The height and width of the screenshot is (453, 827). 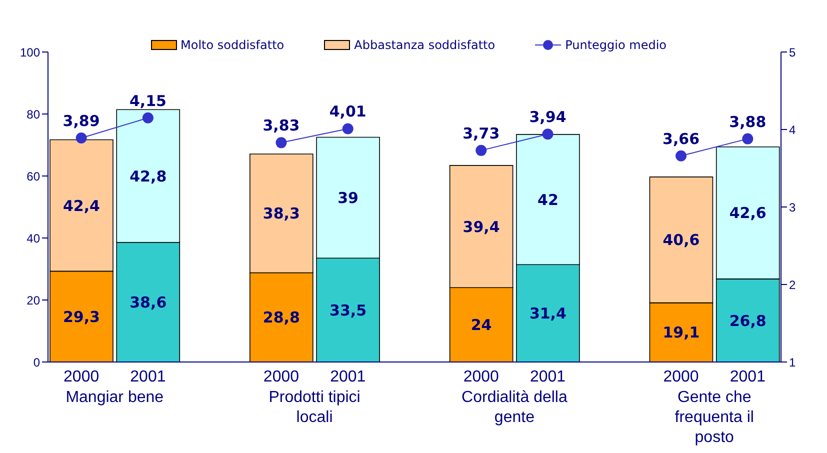 I want to click on data-label: 28,8, so click(x=281, y=317).